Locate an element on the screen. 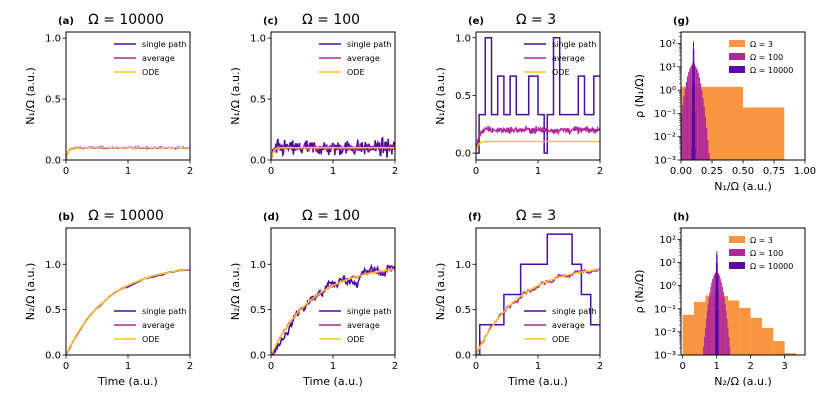  y-tick-label: 10¹ is located at coordinates (667, 67).